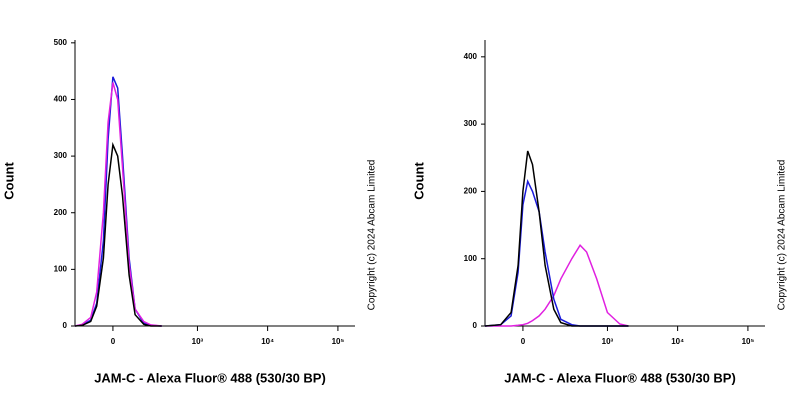 The height and width of the screenshot is (400, 800). I want to click on y-tick-label: 500, so click(61, 42).